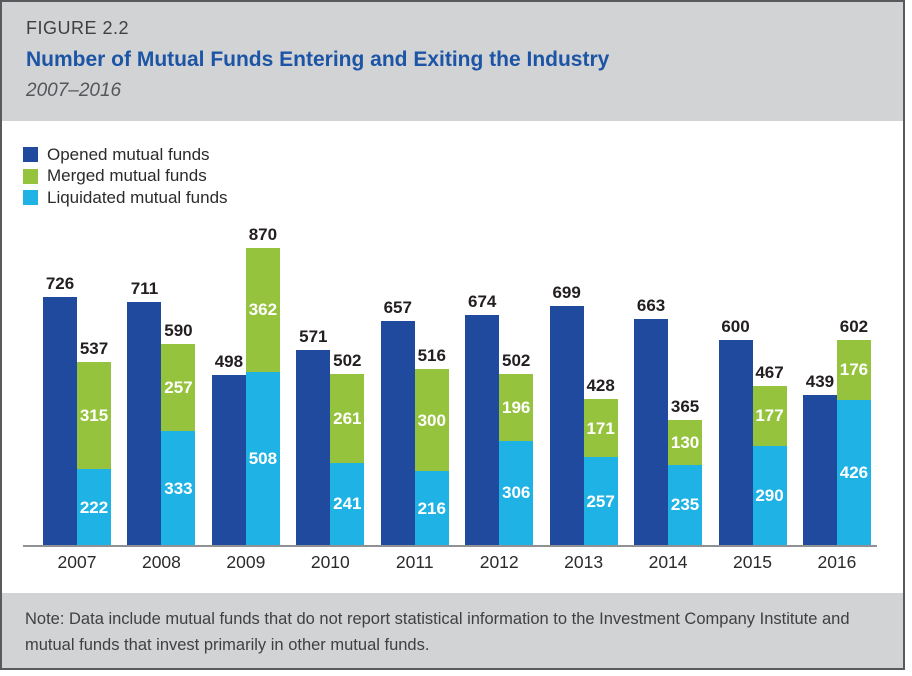 Image resolution: width=912 pixels, height=676 pixels. I want to click on legend-label-liquidated: Liquidated mutual funds, so click(137, 197).